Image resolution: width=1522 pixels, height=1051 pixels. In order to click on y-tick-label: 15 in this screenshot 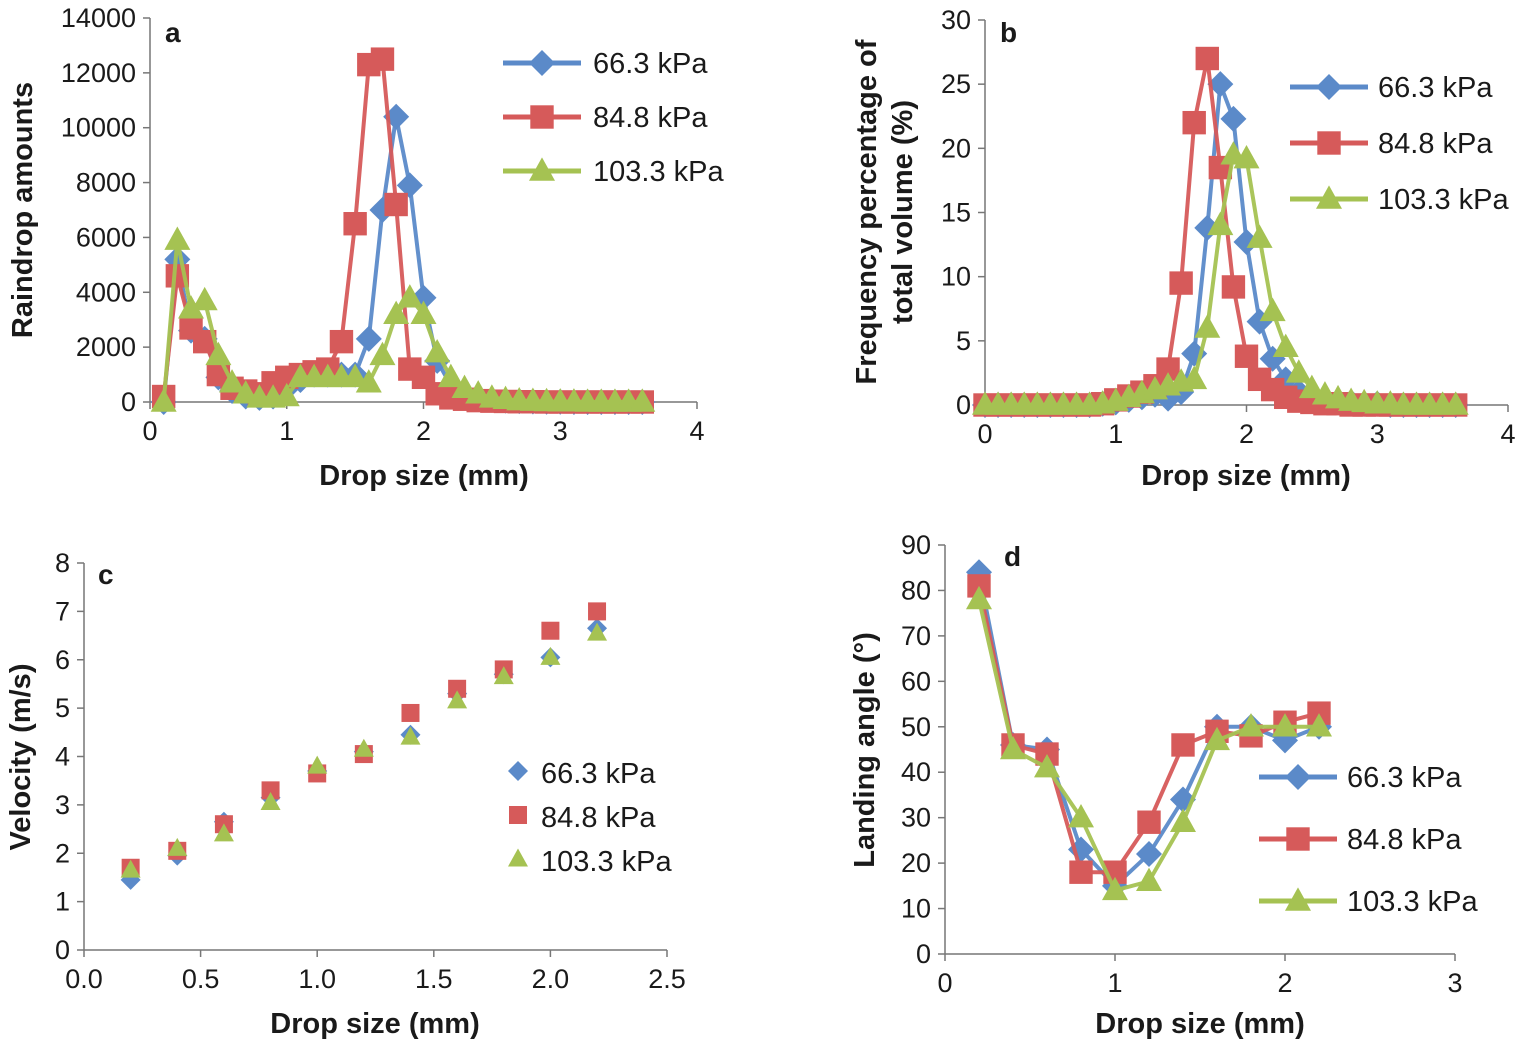, I will do `click(956, 213)`.